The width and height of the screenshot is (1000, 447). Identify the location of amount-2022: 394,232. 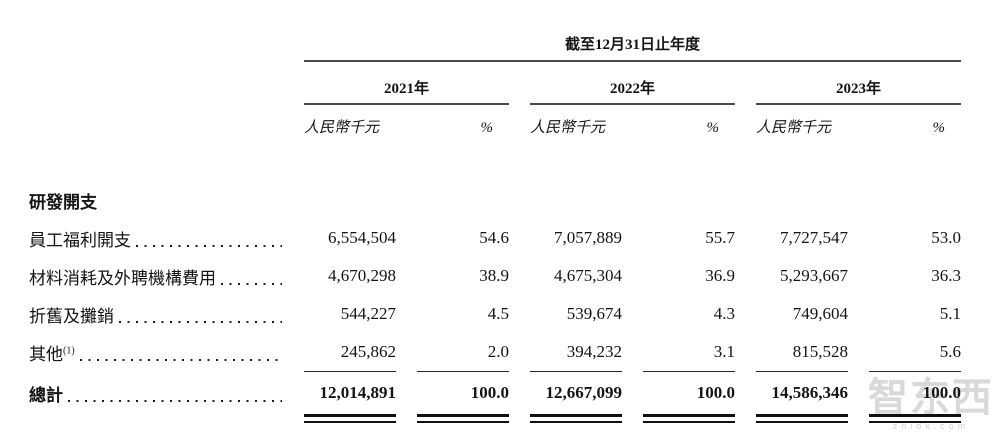
(576, 352).